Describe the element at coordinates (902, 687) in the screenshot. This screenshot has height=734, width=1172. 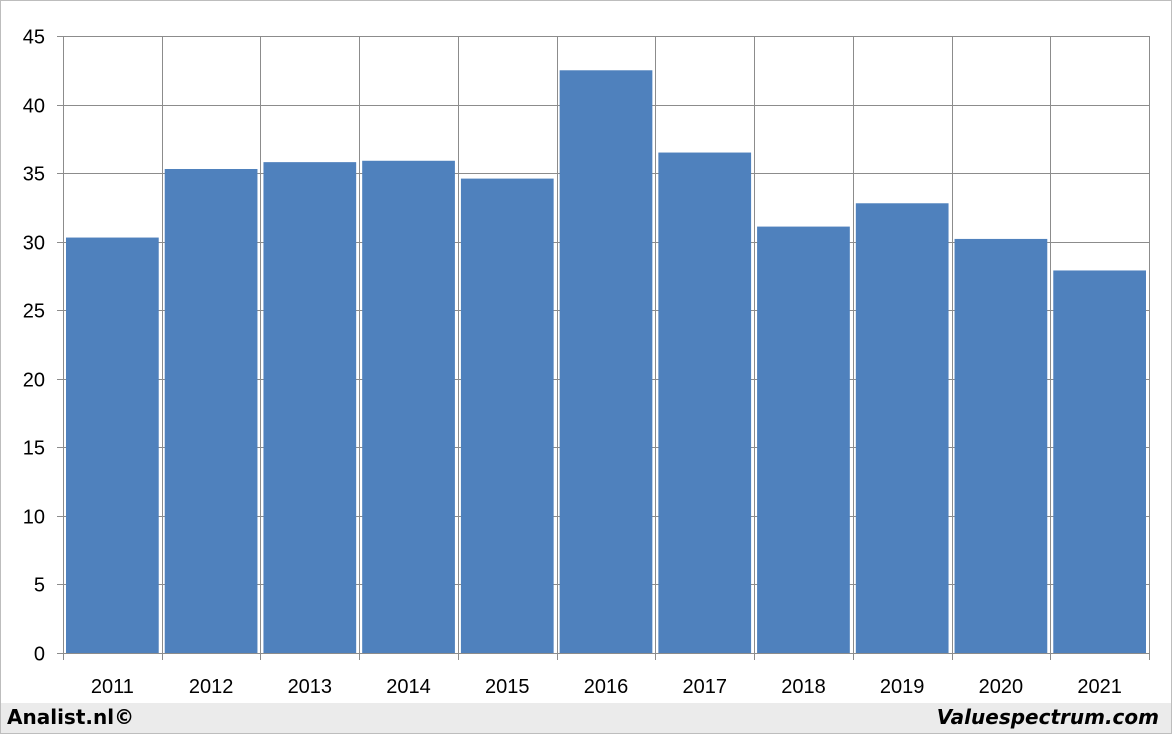
I see `x-tick-label-2019: 2019` at that location.